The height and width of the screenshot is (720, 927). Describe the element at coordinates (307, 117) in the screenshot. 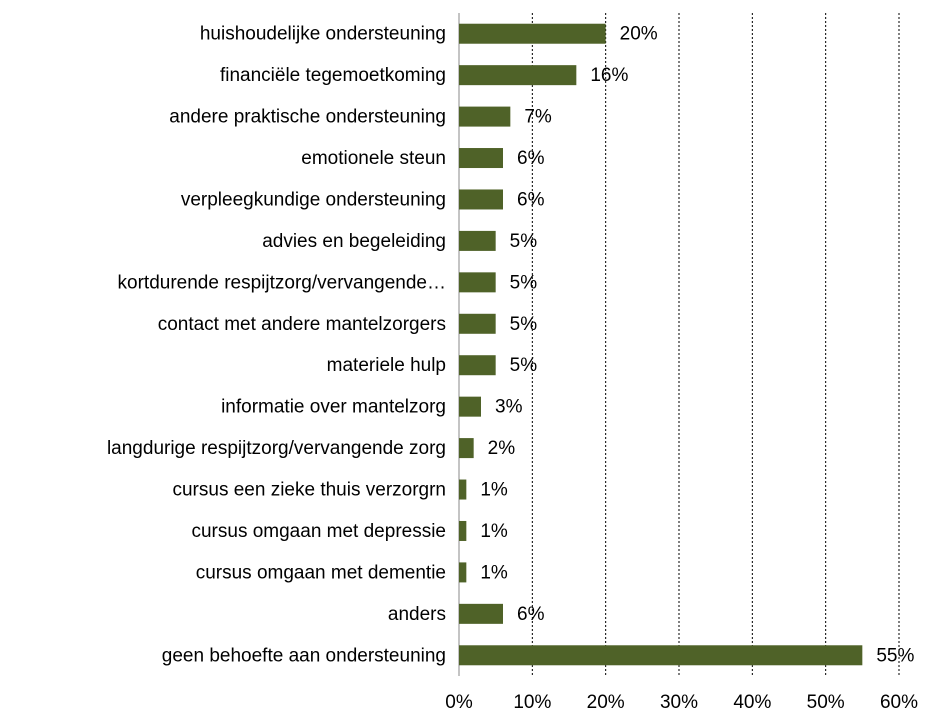

I see `y-tick-label: andere praktische ondersteuning` at that location.